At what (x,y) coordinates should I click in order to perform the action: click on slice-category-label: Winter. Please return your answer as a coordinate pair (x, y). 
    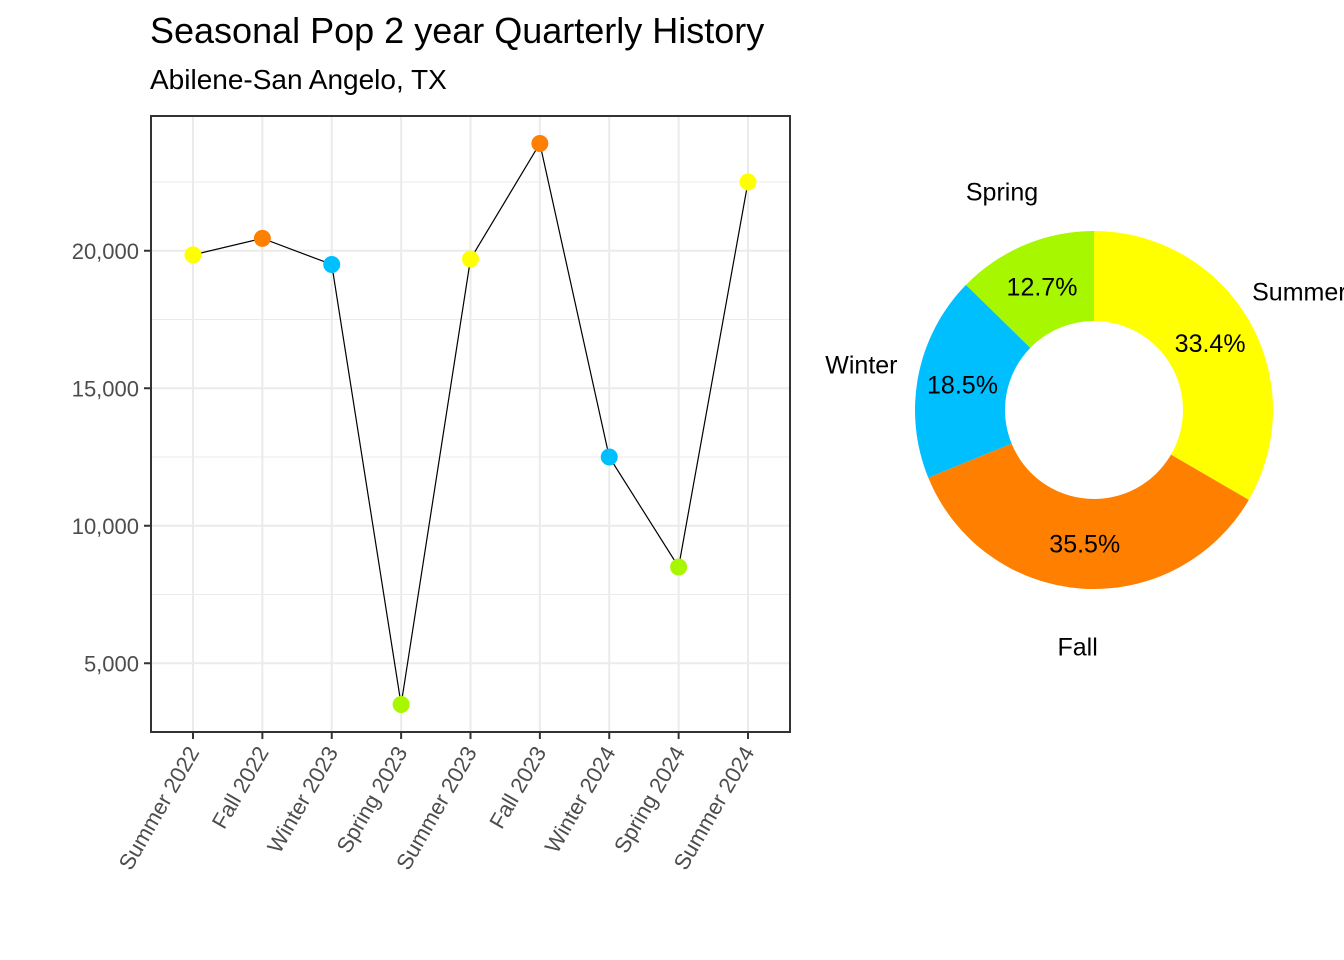
    Looking at the image, I should click on (861, 366).